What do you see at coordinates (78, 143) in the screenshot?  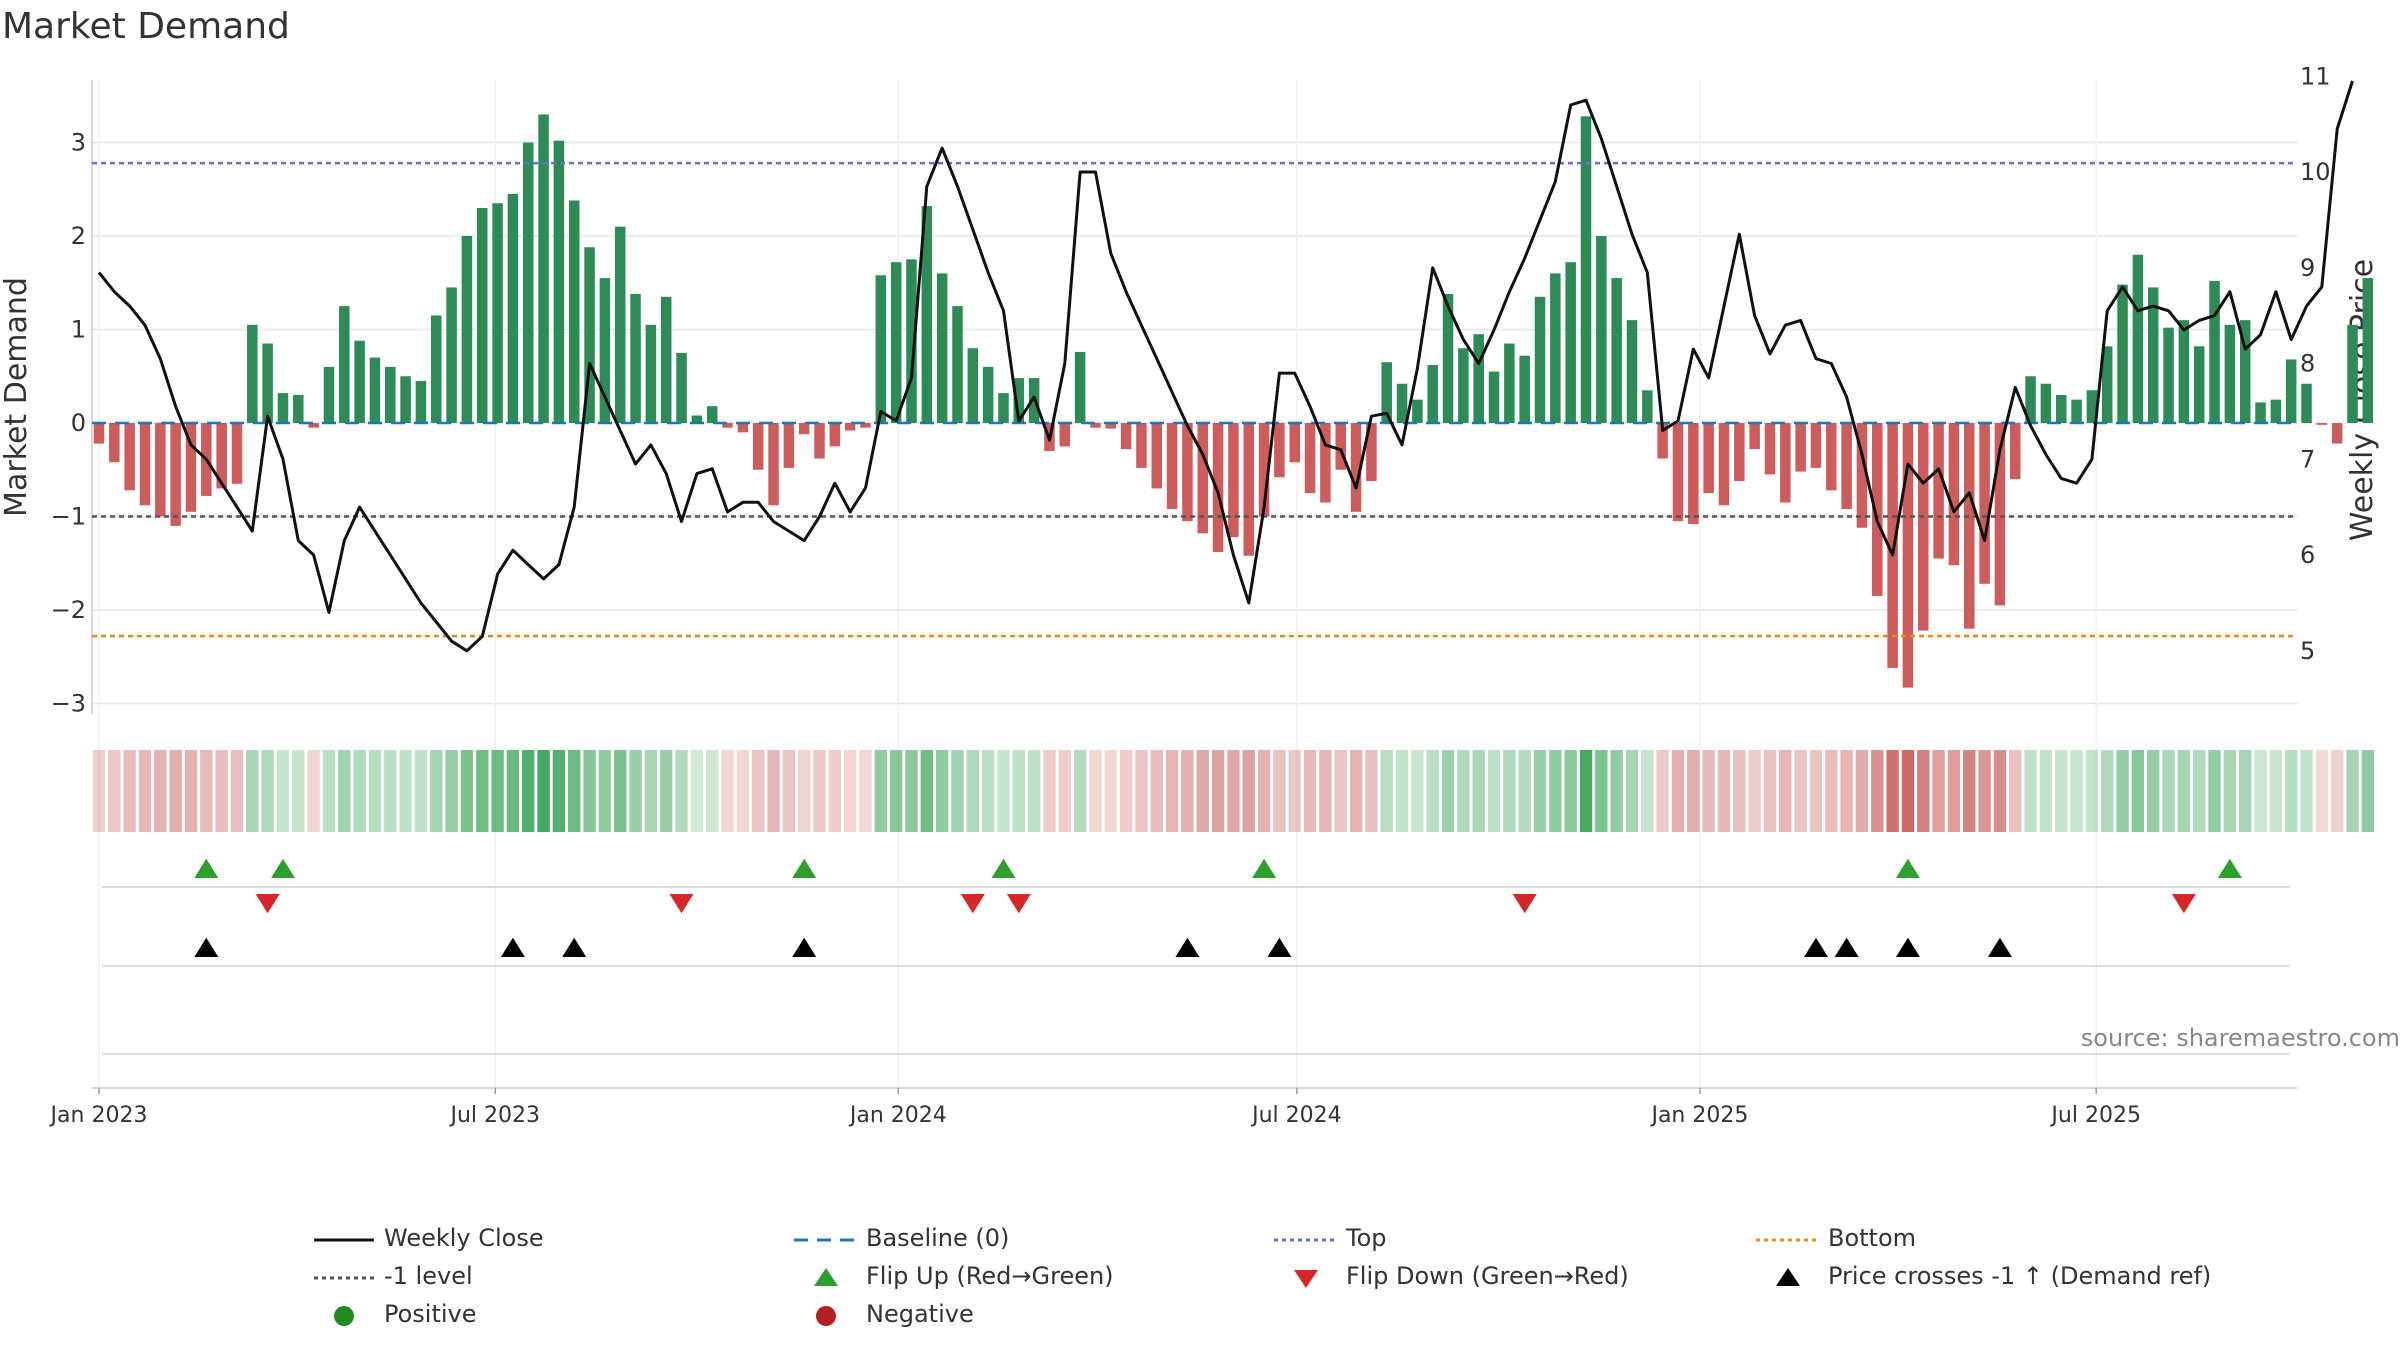 I see `left-tick-label: 3` at bounding box center [78, 143].